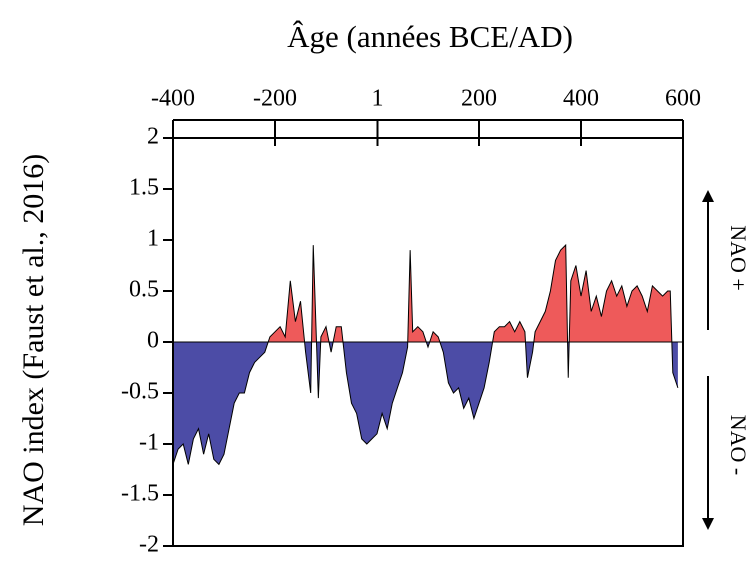 This screenshot has height=588, width=752. Describe the element at coordinates (275, 99) in the screenshot. I see `x-tick-label: -200` at that location.